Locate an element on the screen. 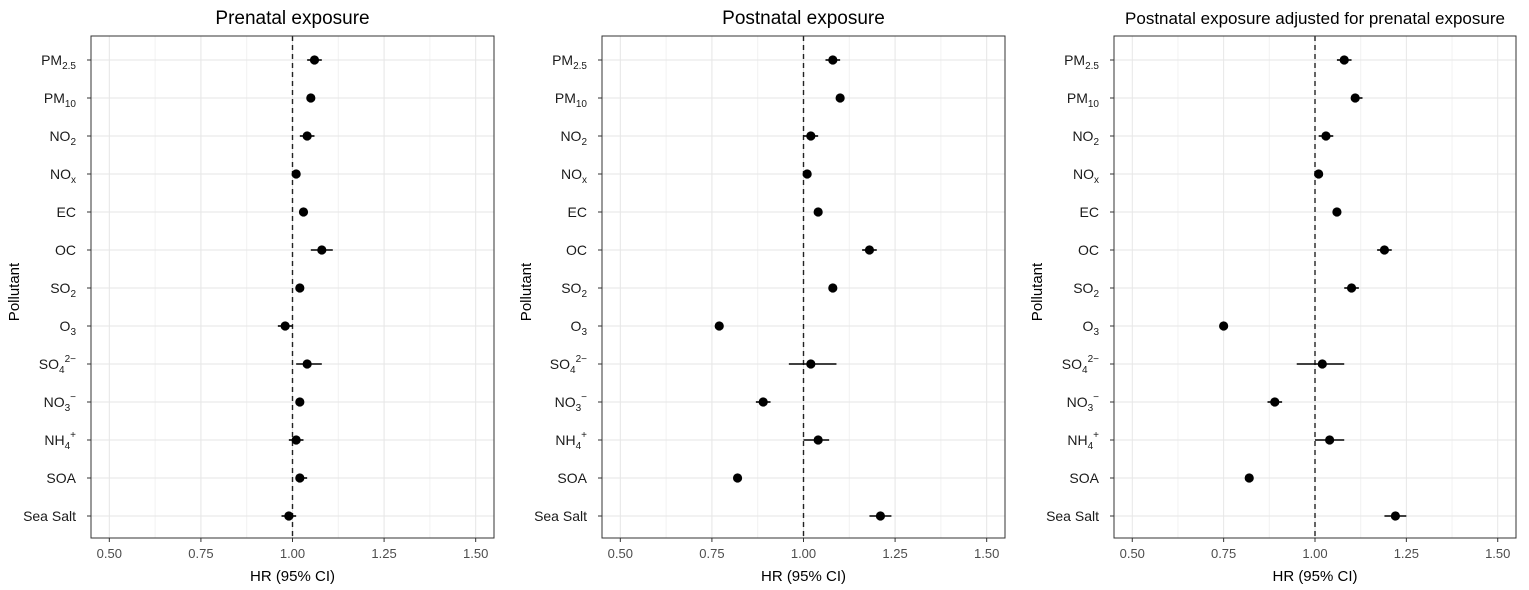 The height and width of the screenshot is (590, 1529). pollutant-subscript: 2.5 is located at coordinates (580, 66).